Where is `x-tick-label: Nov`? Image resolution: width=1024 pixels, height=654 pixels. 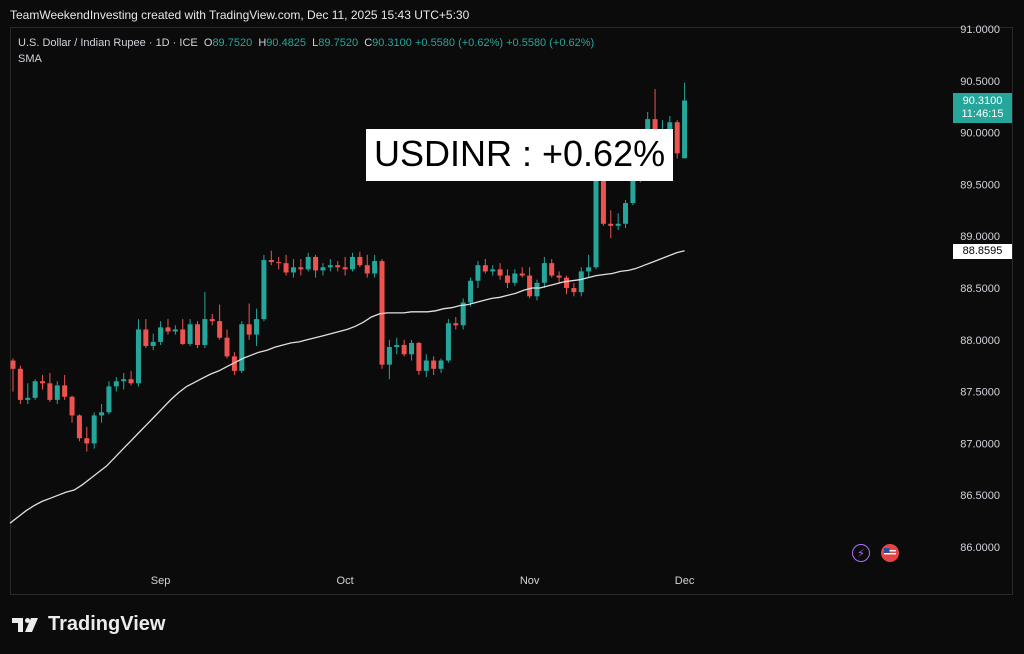
x-tick-label: Nov is located at coordinates (530, 581).